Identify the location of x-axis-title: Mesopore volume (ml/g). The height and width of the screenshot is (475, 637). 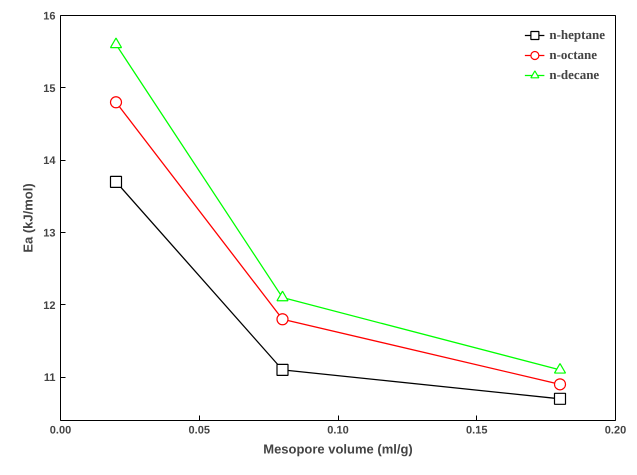
(338, 449).